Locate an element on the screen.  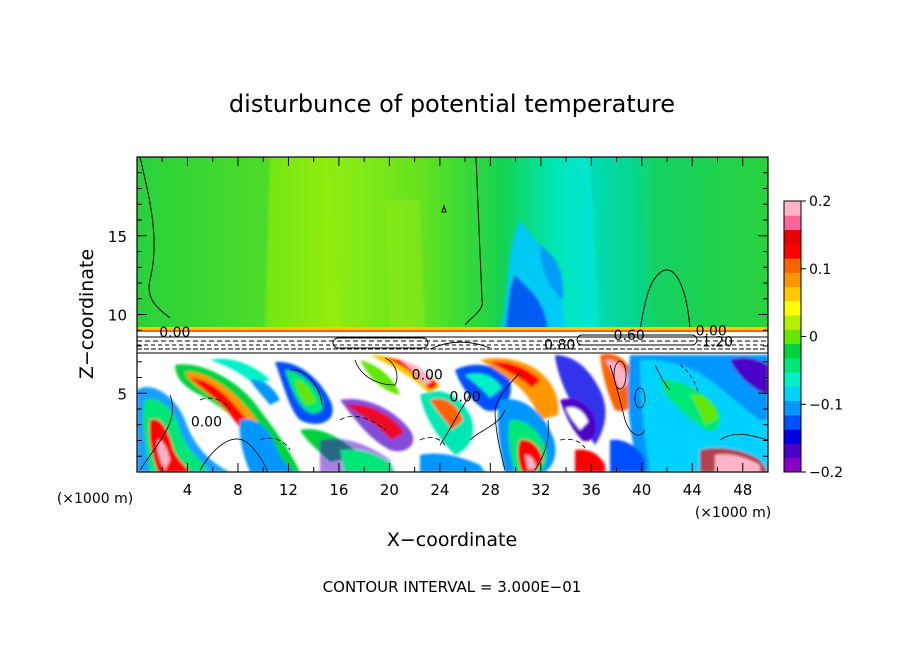
y-tick-label: 10 is located at coordinates (117, 316).